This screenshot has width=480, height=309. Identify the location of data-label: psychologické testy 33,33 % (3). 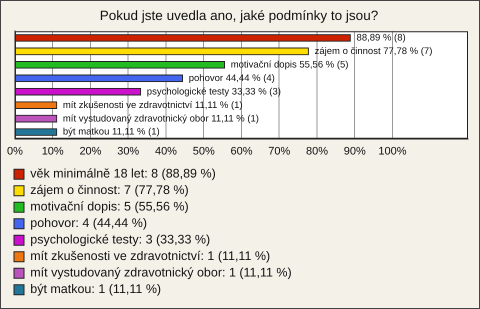
(213, 92).